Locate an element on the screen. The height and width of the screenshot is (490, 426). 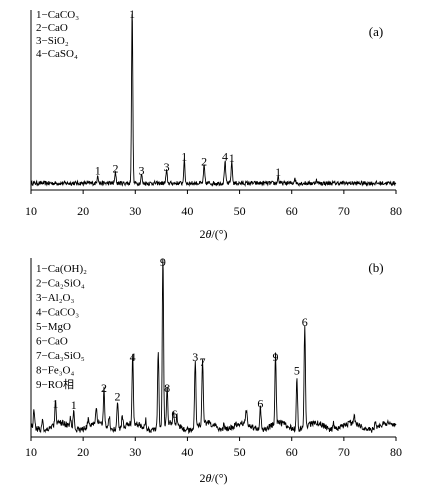
legend-entry: 2−Ca₂SiO₄ is located at coordinates (60, 284).